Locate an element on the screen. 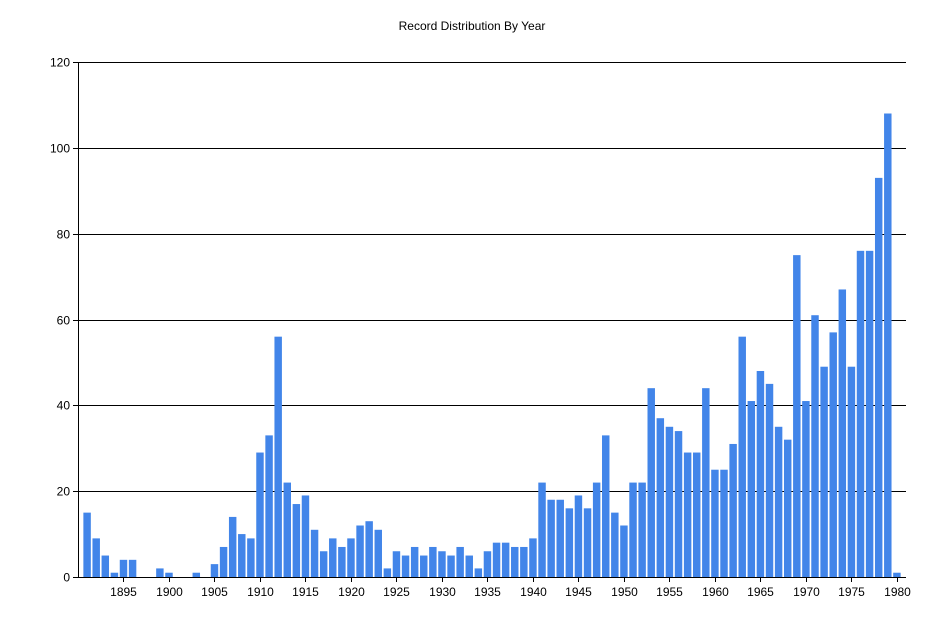 The height and width of the screenshot is (630, 945). chart-title: Record Distribution By Year is located at coordinates (472, 26).